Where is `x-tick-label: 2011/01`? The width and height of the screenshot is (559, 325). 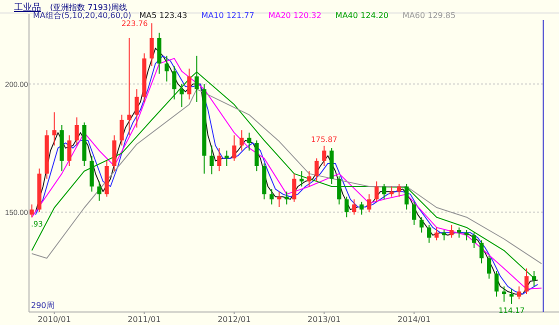
x-tick-label: 2011/01 is located at coordinates (144, 319).